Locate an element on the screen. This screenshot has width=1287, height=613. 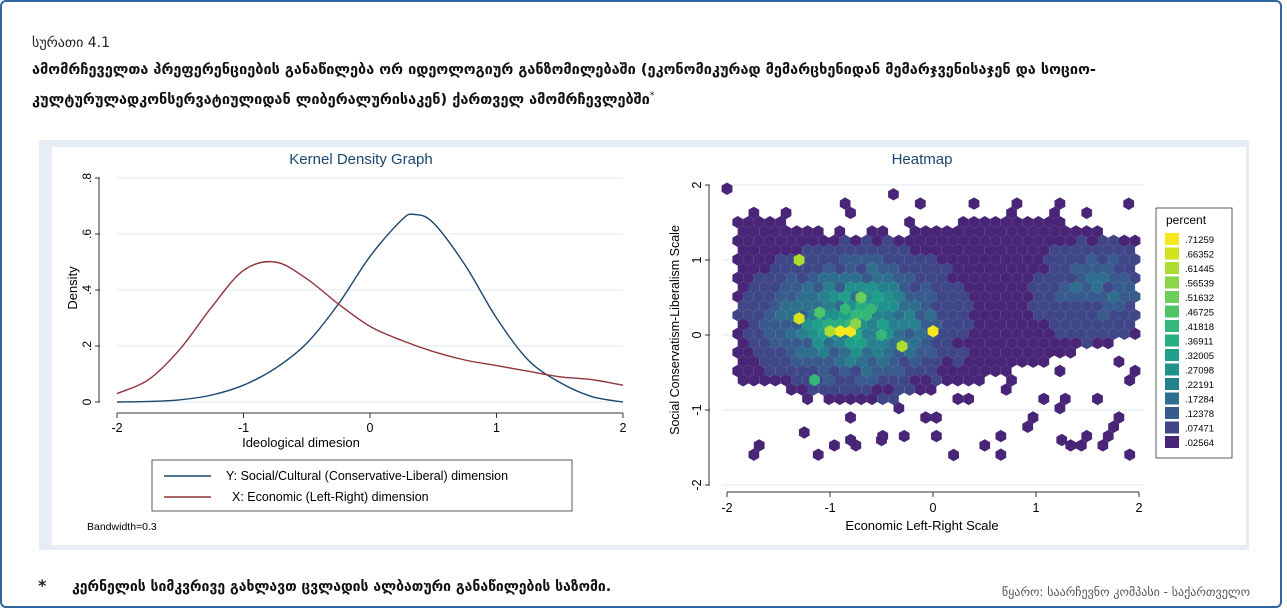
heatmap-hex-hot is located at coordinates (830, 331).